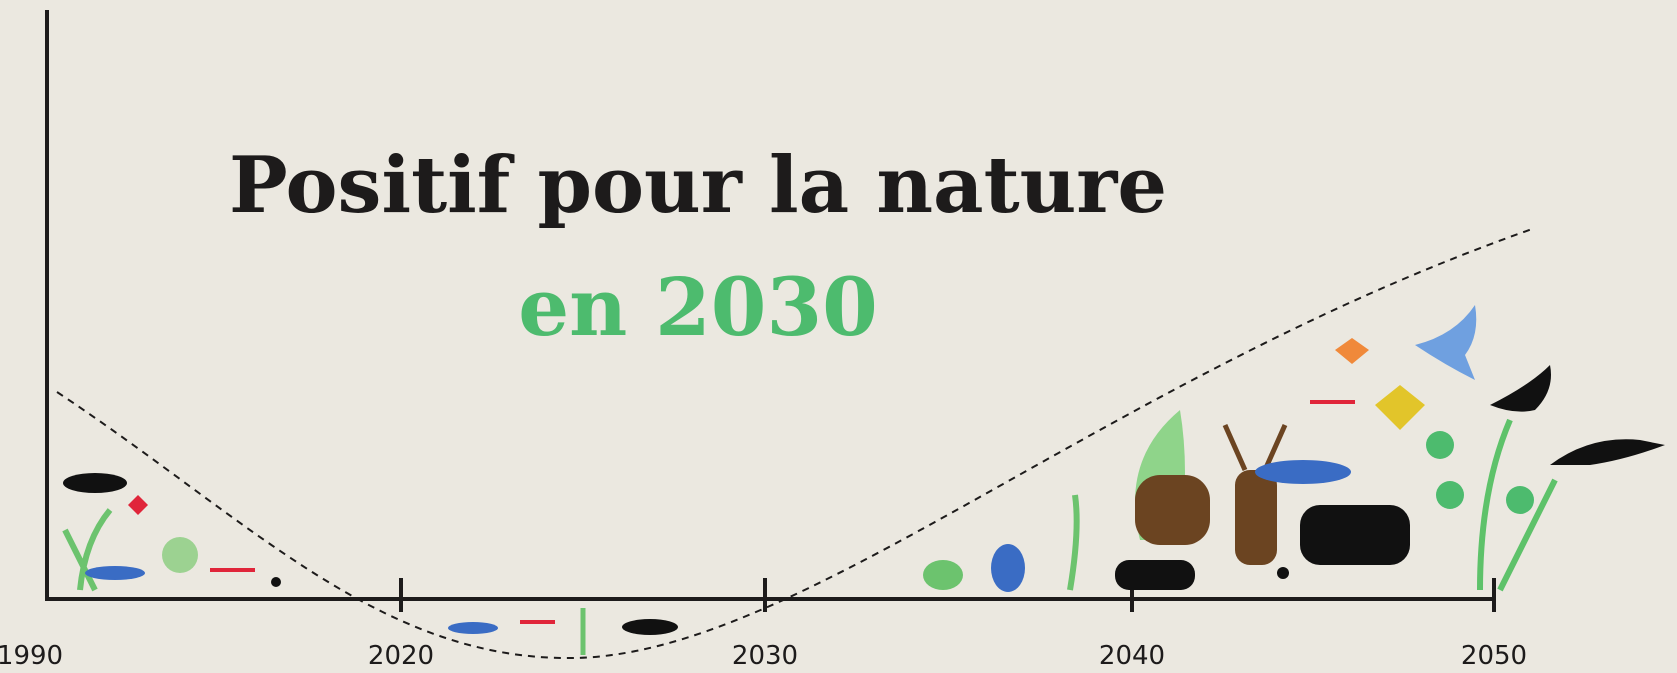 Image resolution: width=1677 pixels, height=673 pixels. Describe the element at coordinates (698, 185) in the screenshot. I see `title: Positif pour la nature` at that location.